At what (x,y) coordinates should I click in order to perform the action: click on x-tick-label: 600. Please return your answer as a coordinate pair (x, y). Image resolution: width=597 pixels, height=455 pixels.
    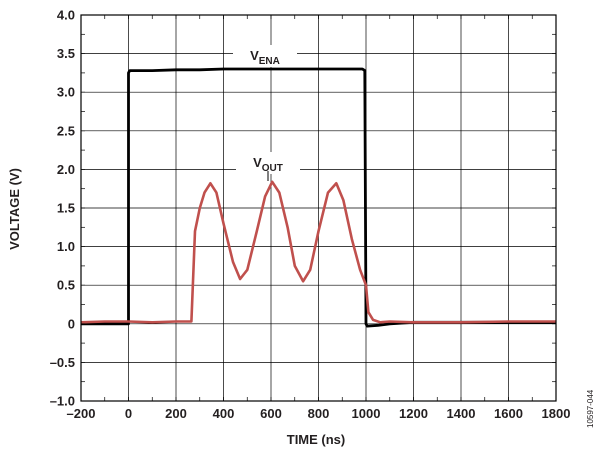
    Looking at the image, I should click on (271, 413).